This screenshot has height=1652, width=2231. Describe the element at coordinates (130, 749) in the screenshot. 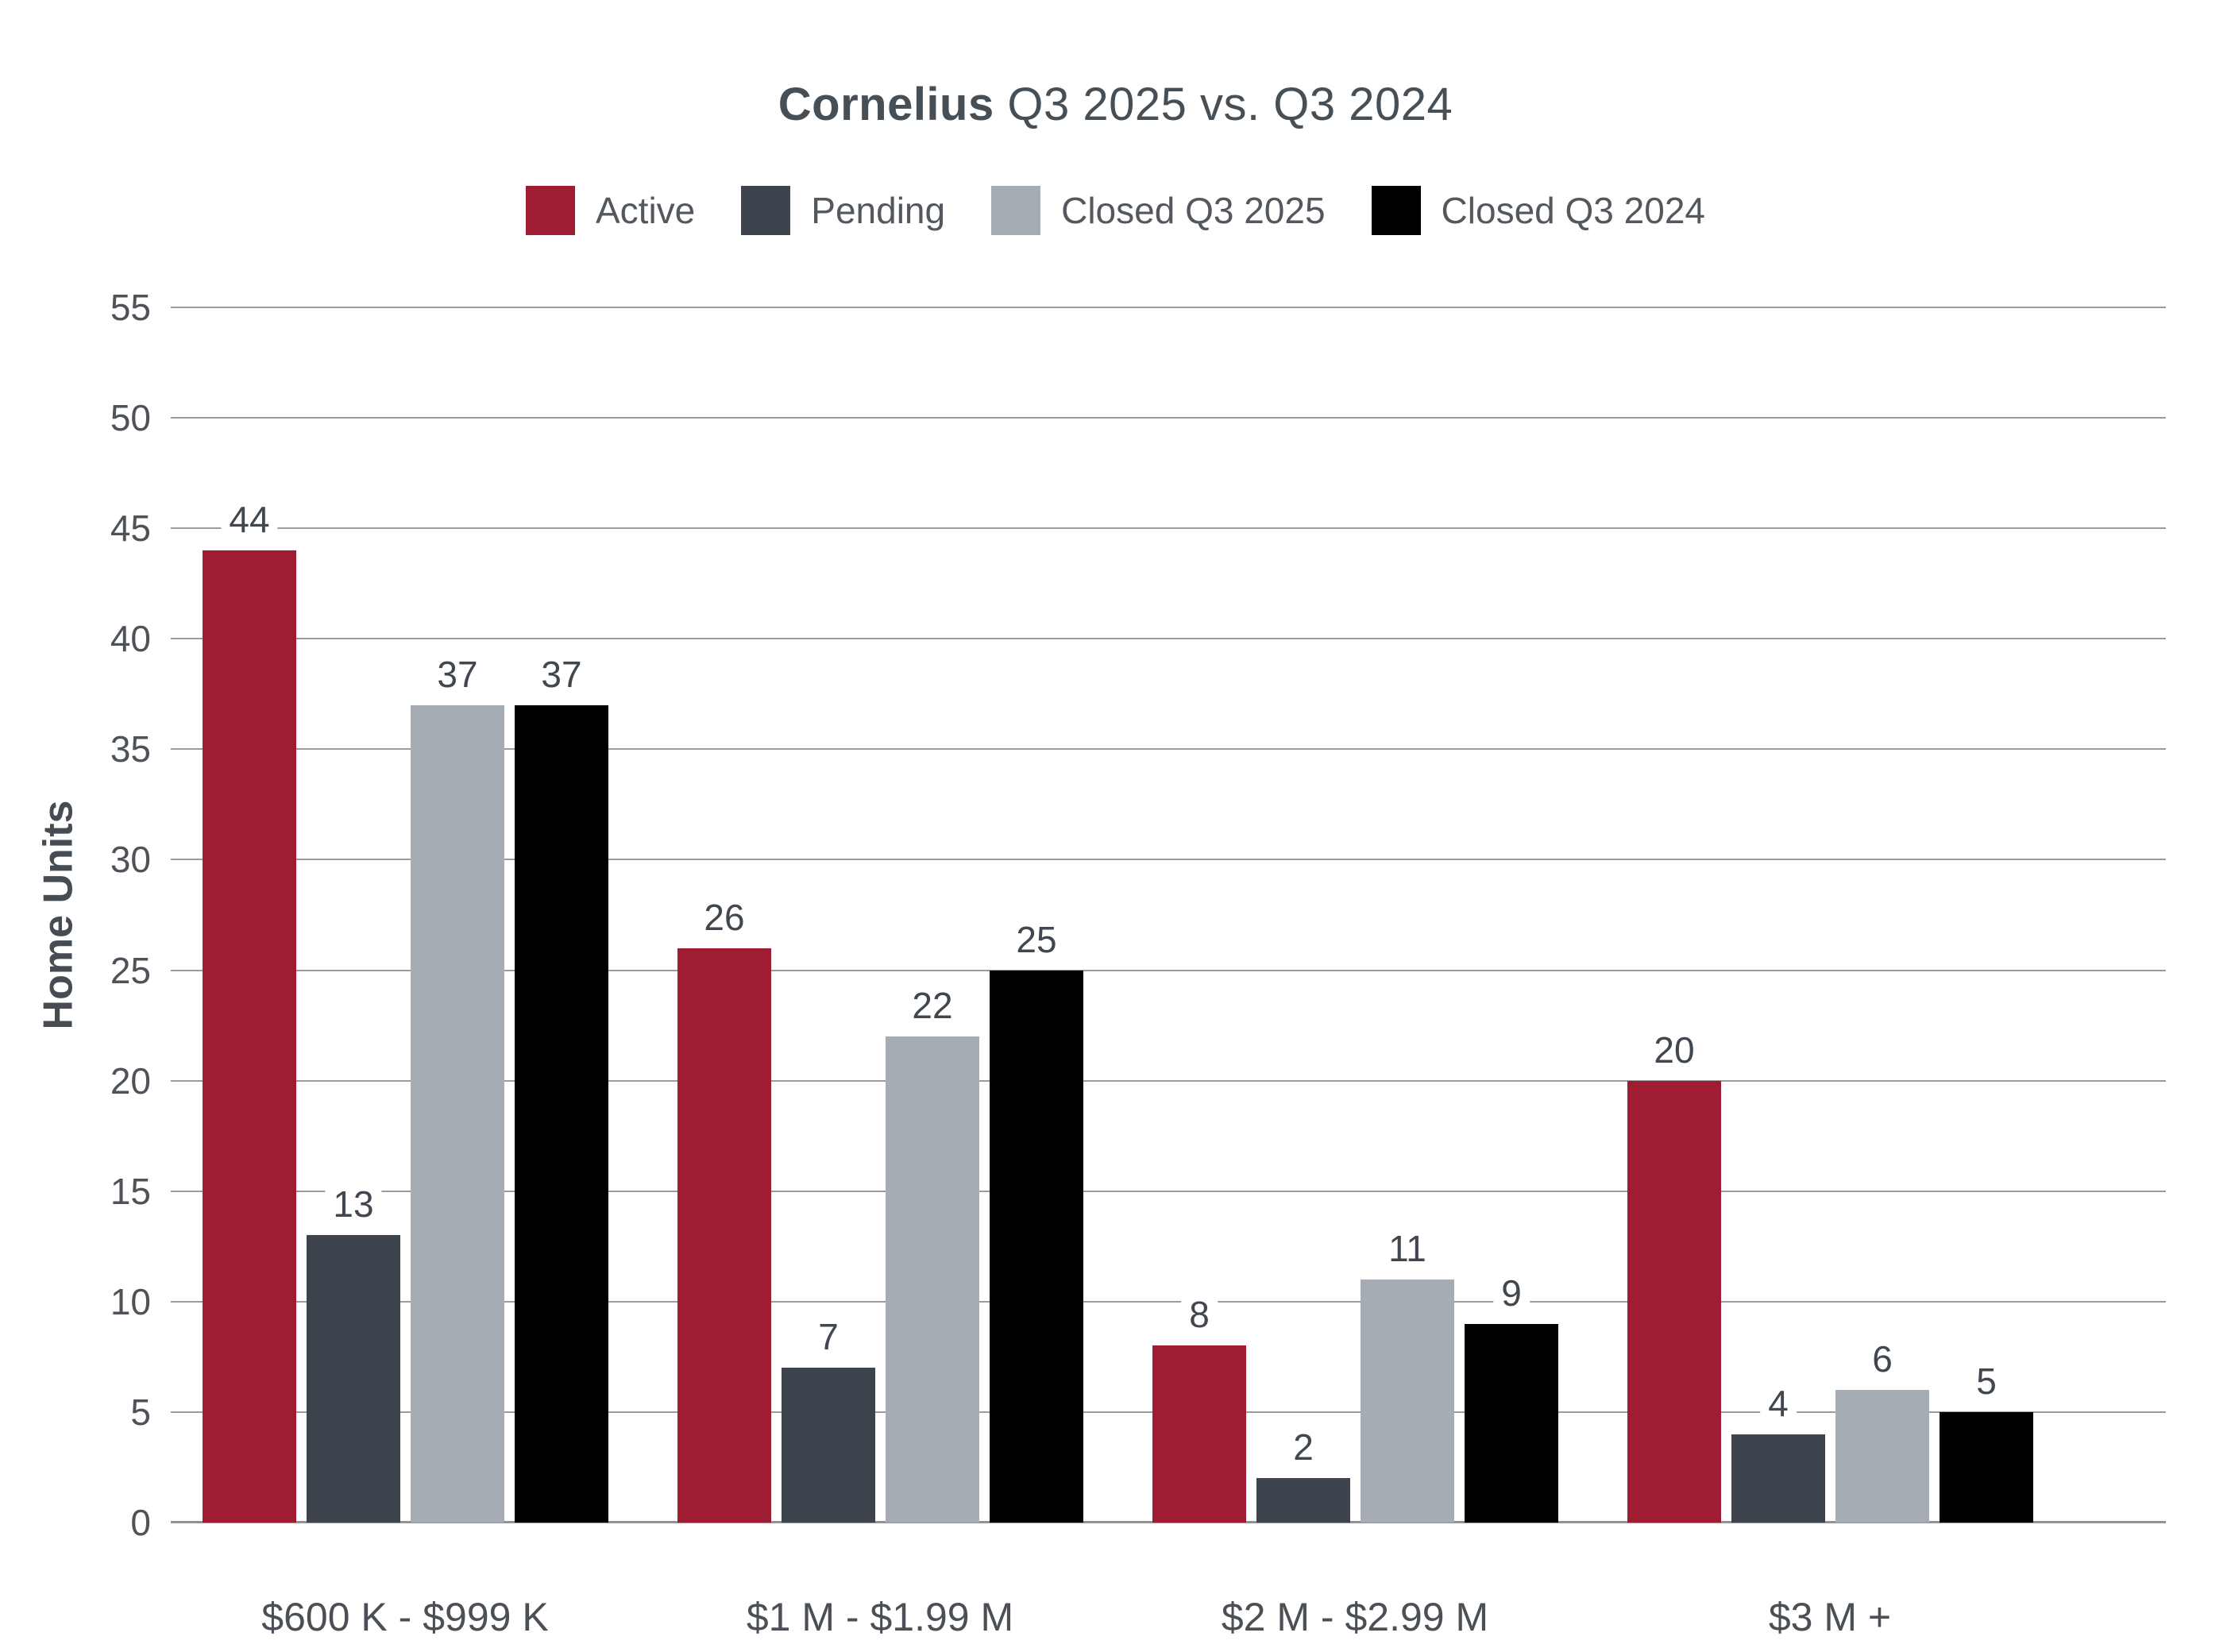

I see `y-tick-label: 35` at that location.